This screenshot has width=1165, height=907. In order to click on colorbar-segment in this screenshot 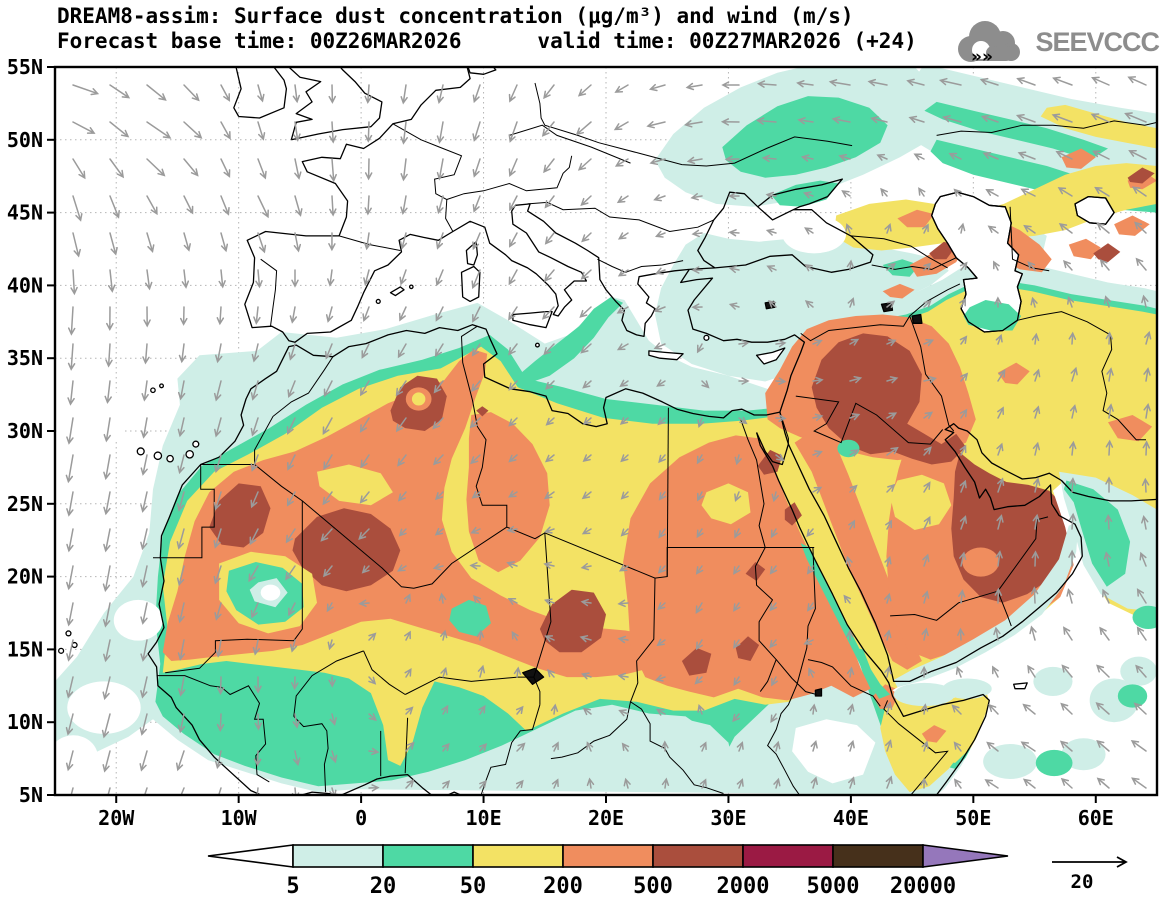, I will do `click(698, 856)`.